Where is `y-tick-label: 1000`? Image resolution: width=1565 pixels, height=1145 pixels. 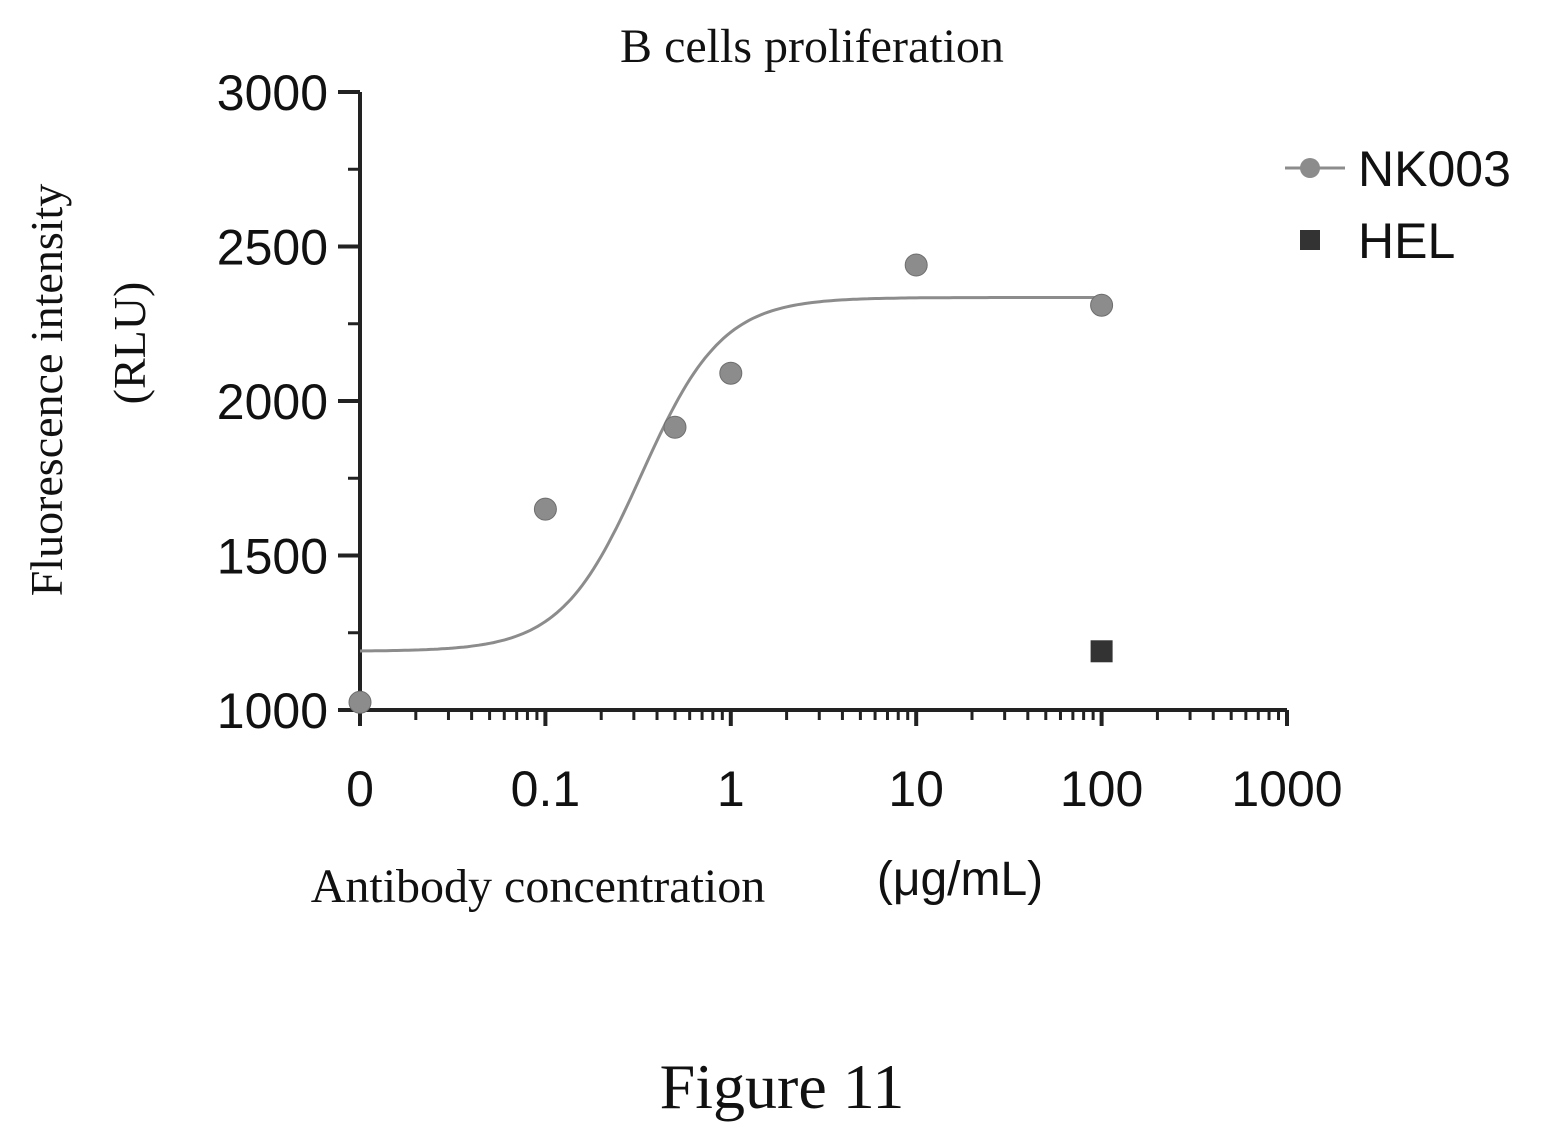 y-tick-label: 1000 is located at coordinates (272, 711).